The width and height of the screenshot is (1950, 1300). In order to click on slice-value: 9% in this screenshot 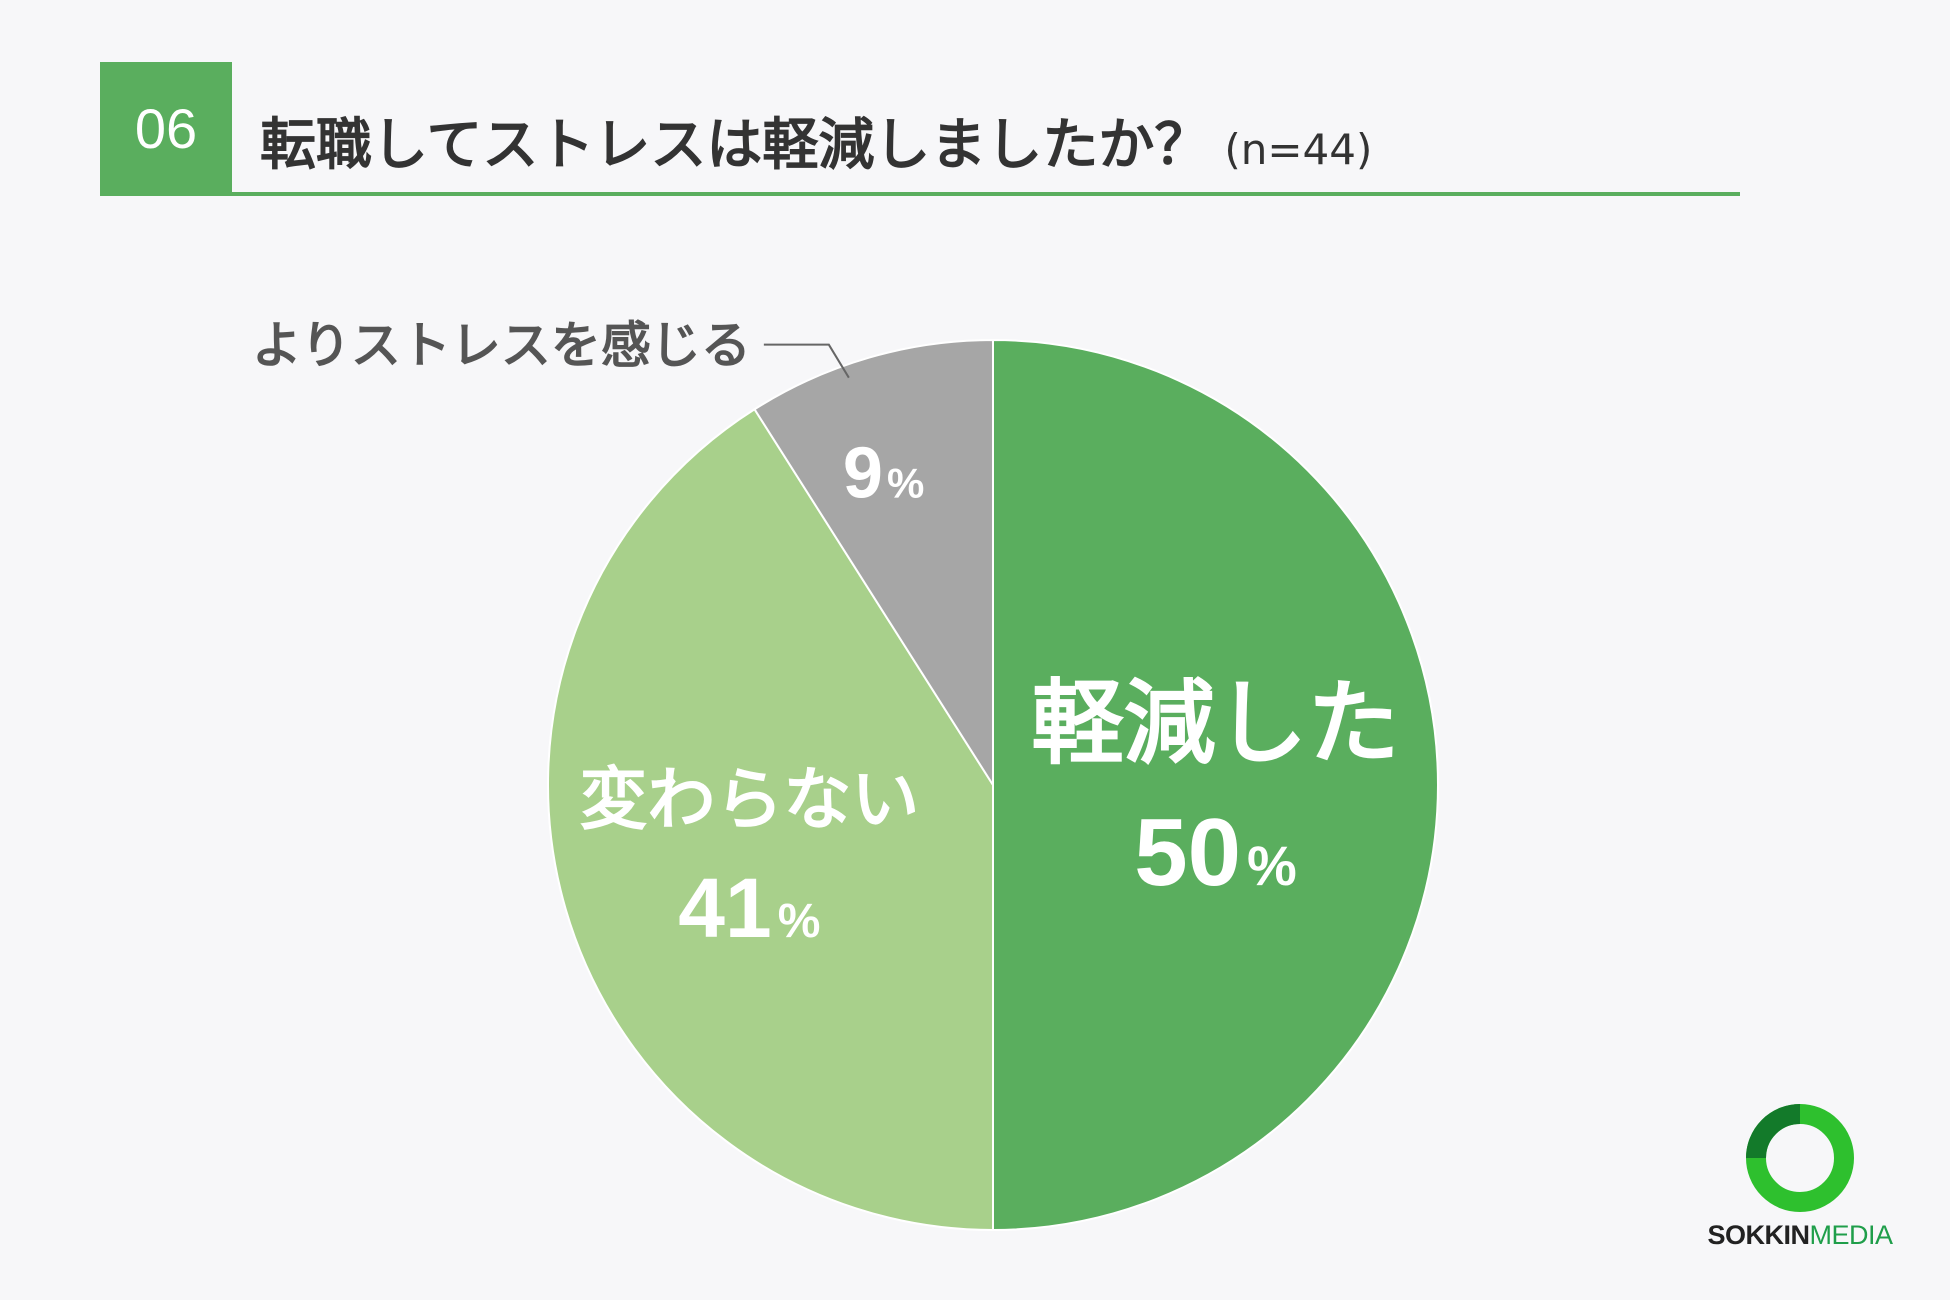, I will do `click(883, 473)`.